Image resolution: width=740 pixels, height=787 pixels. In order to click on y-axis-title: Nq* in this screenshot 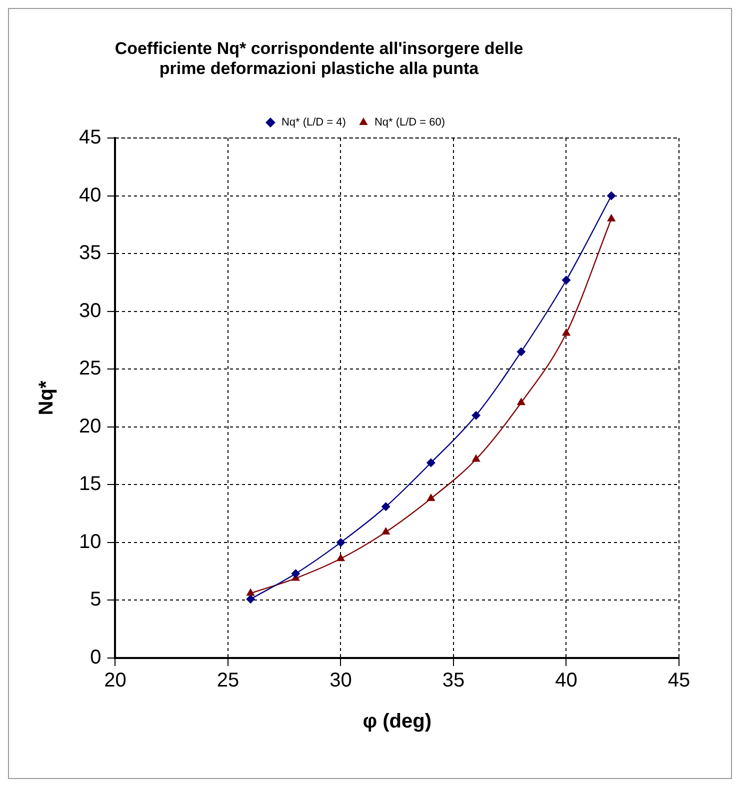, I will do `click(47, 398)`.